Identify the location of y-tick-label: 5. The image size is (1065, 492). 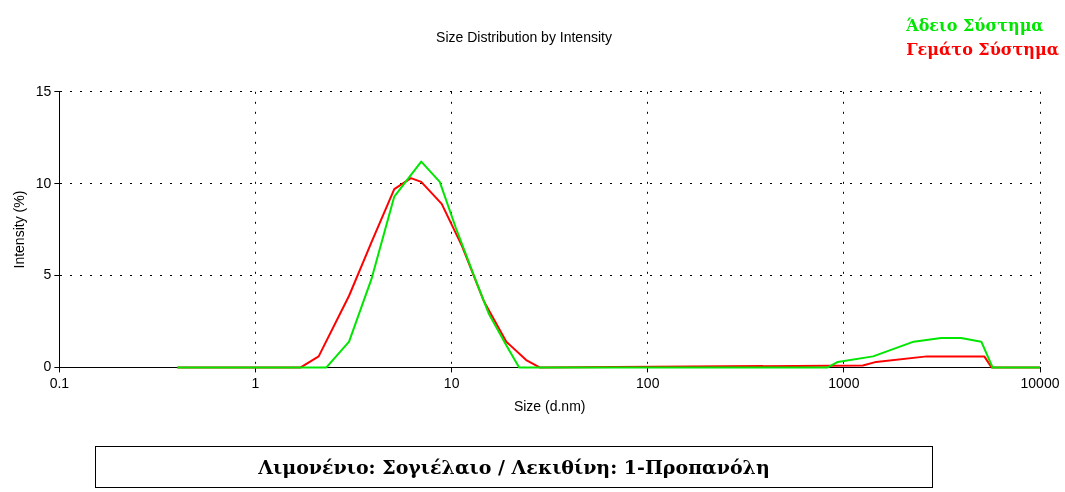
(47, 274).